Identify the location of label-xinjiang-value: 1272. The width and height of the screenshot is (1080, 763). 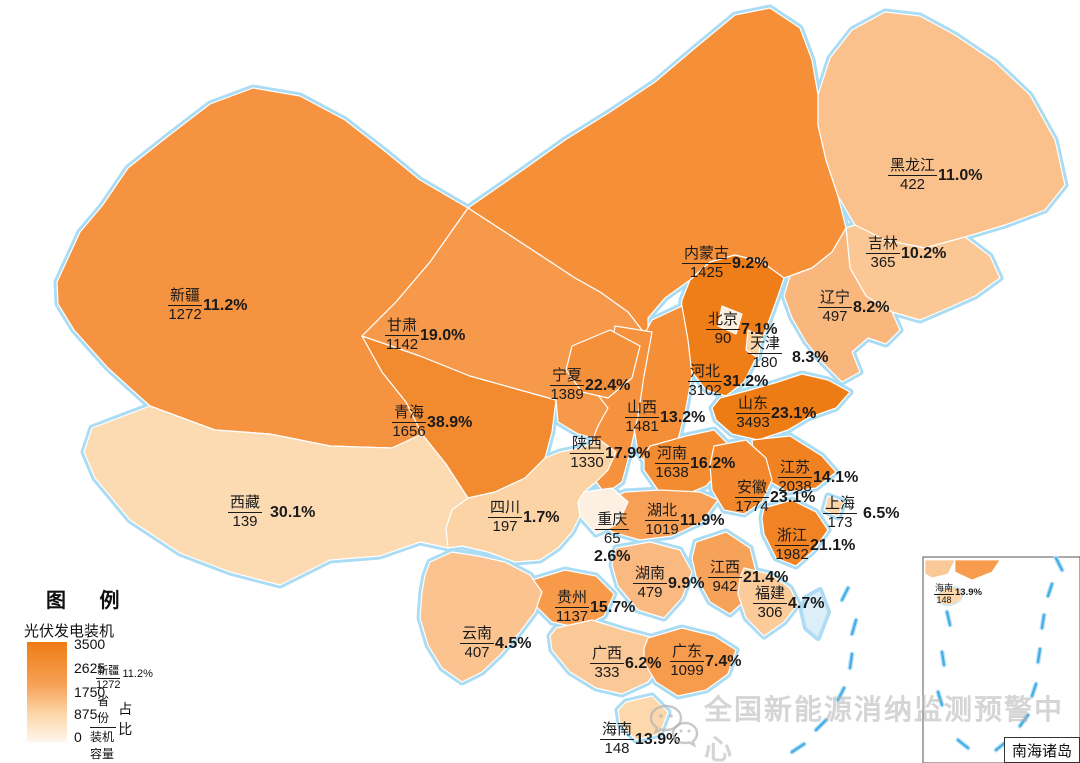
(185, 315).